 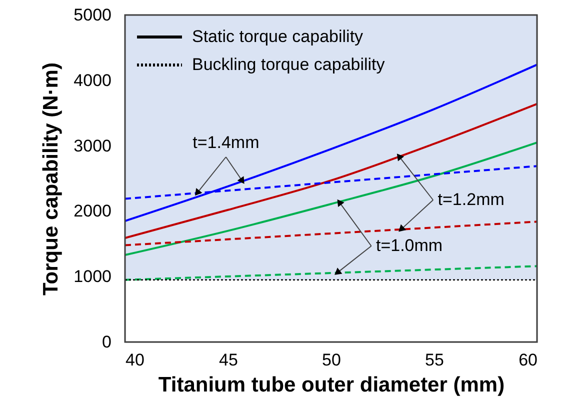 What do you see at coordinates (51, 179) in the screenshot?
I see `y-axis-title: Torque capability (N·m)` at bounding box center [51, 179].